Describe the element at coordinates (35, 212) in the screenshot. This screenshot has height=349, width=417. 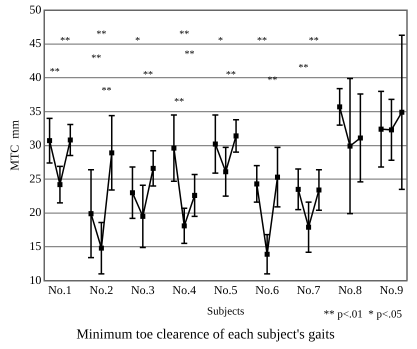
I see `y-tick-label: 20` at that location.